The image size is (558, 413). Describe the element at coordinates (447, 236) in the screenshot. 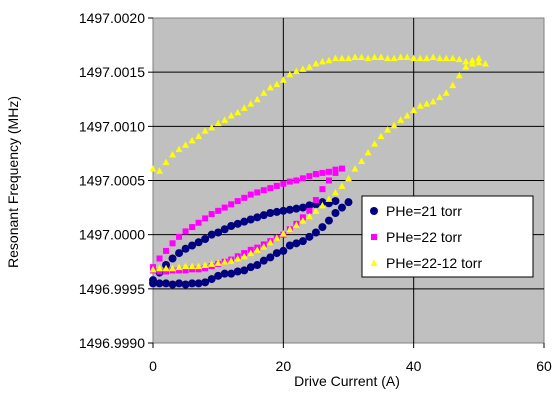

I see `legend-box` at that location.